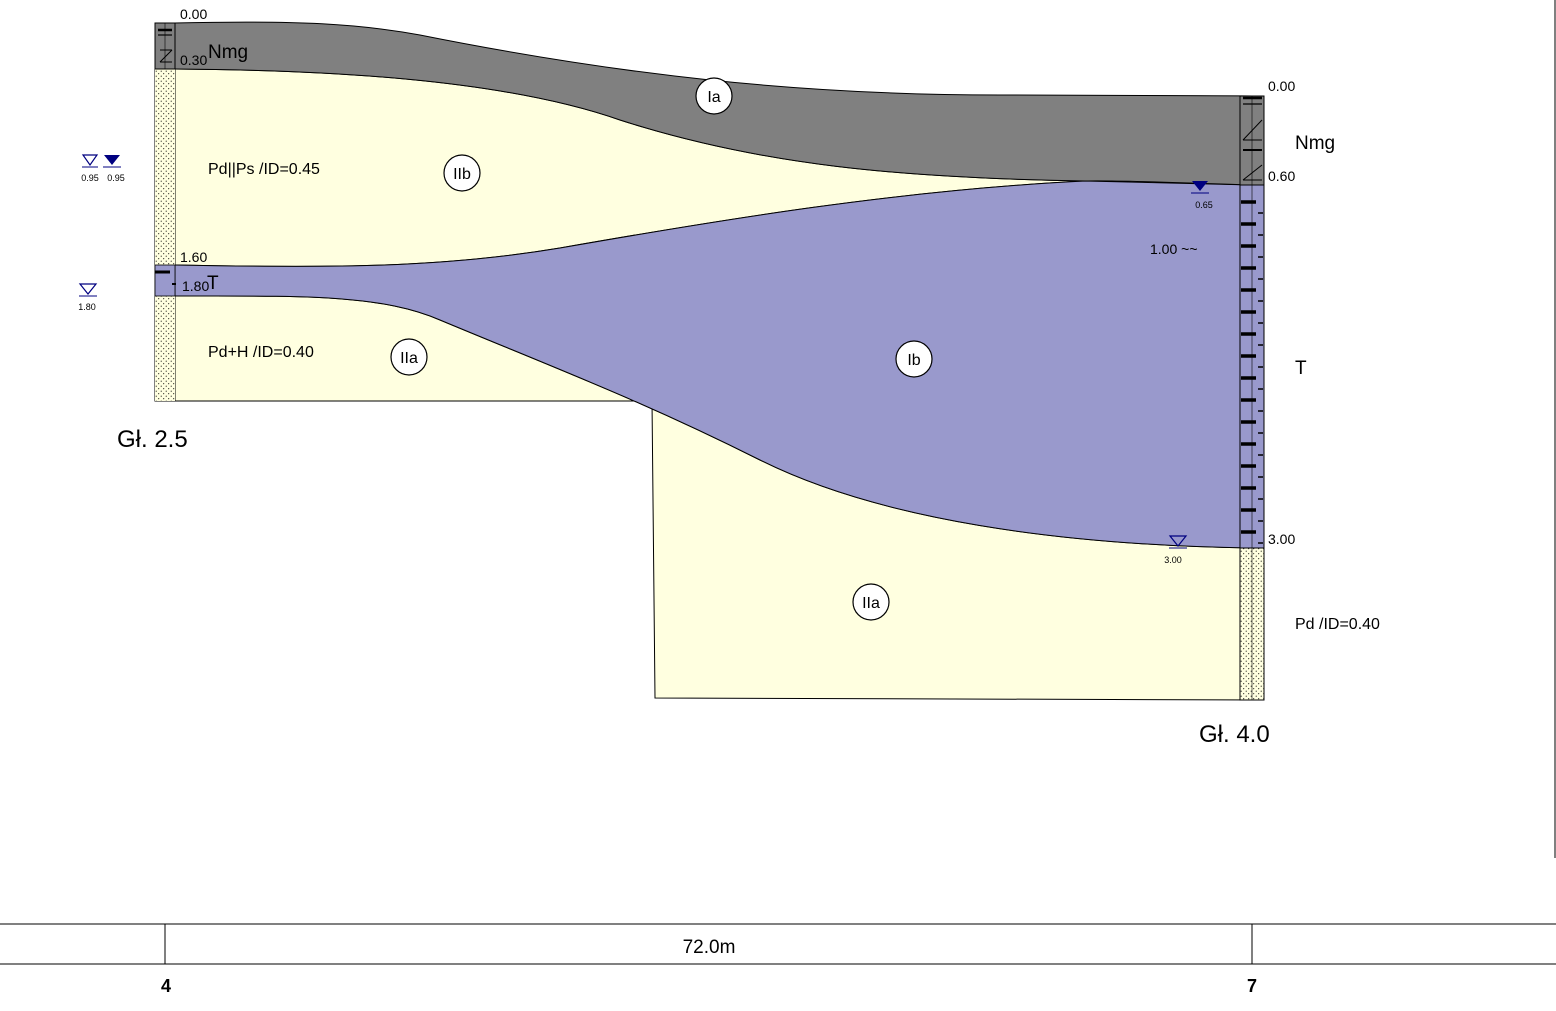 This screenshot has height=1011, width=1556. Describe the element at coordinates (1281, 176) in the screenshot. I see `depth-label: 0.60` at that location.